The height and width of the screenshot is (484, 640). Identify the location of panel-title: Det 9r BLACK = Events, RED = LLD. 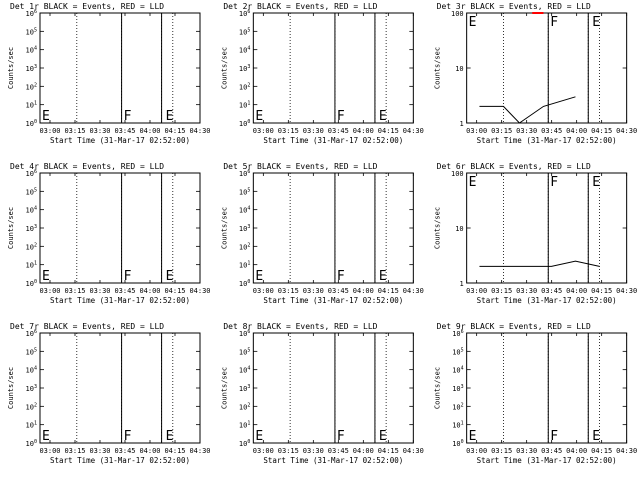
(514, 326).